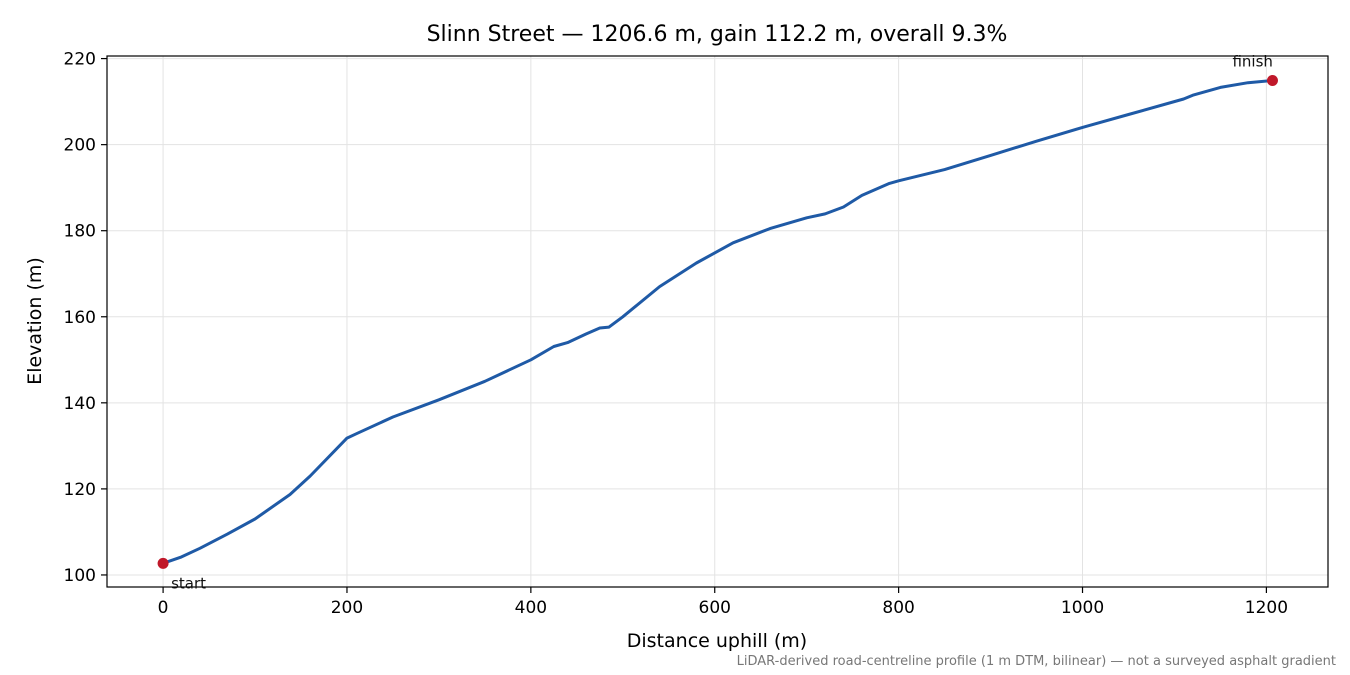 This screenshot has width=1350, height=675. What do you see at coordinates (898, 608) in the screenshot?
I see `x-tick-label: 800` at bounding box center [898, 608].